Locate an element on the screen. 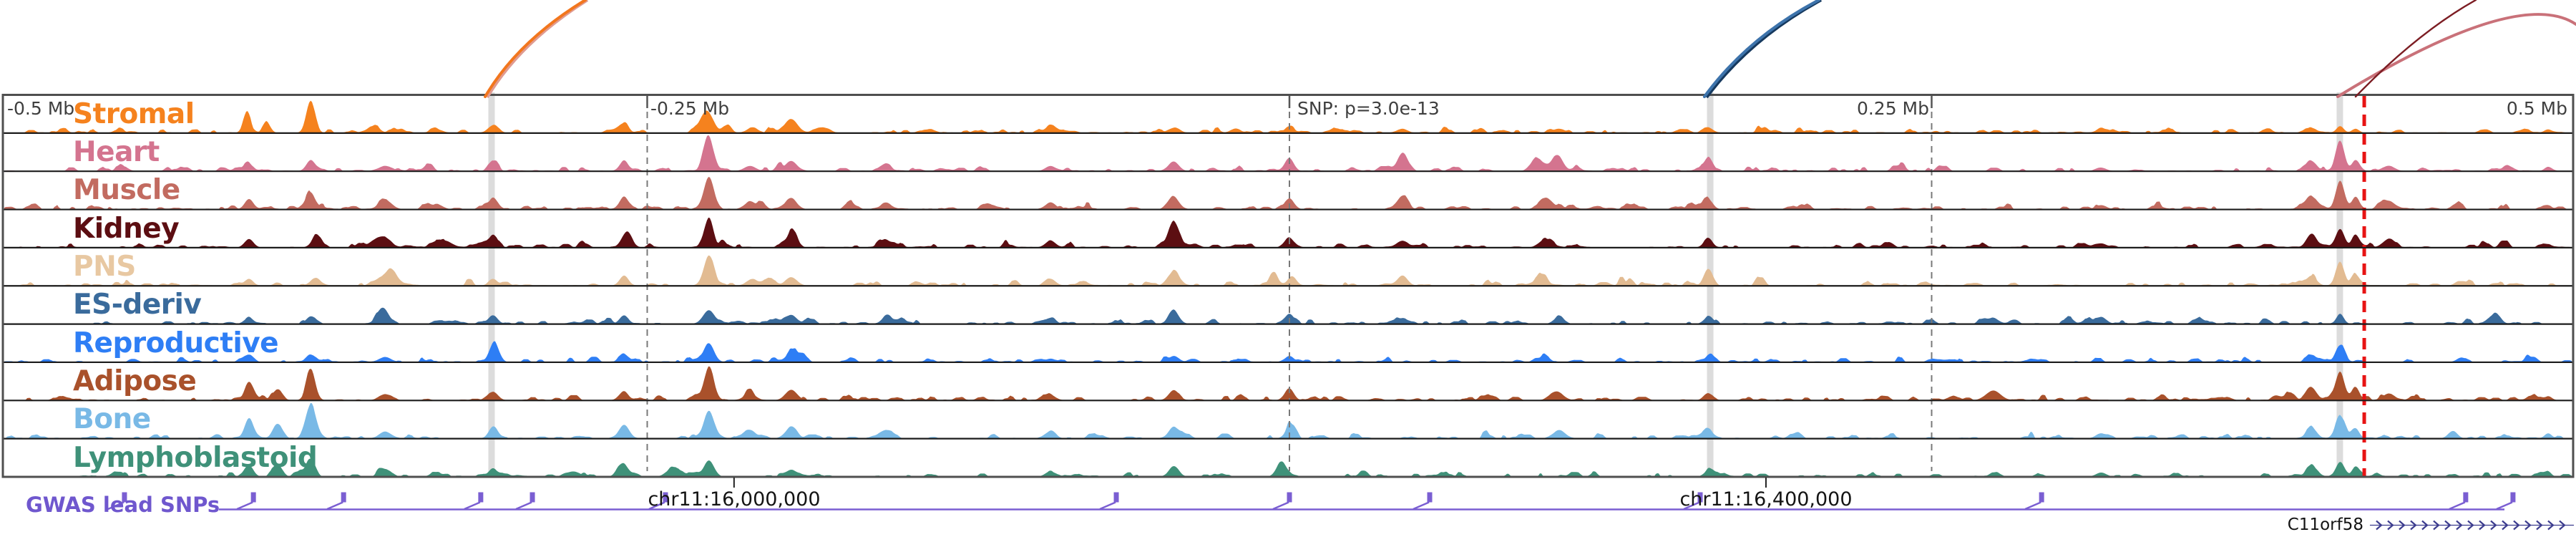  signal-track-bone is located at coordinates (1288, 420).